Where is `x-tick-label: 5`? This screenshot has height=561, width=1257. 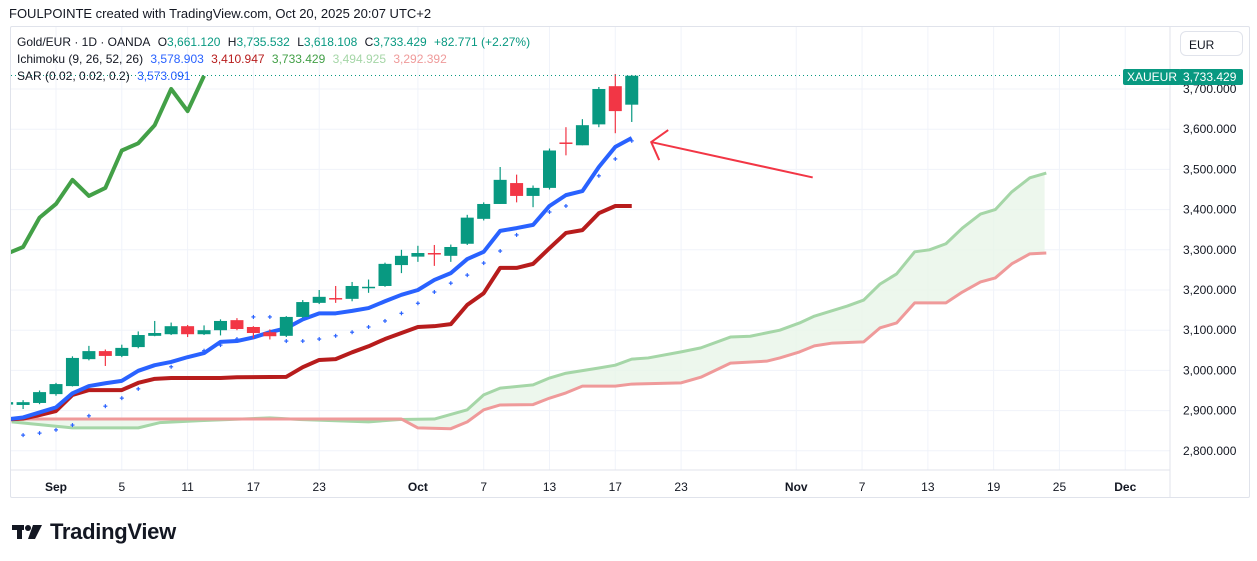
x-tick-label: 5 is located at coordinates (121, 487).